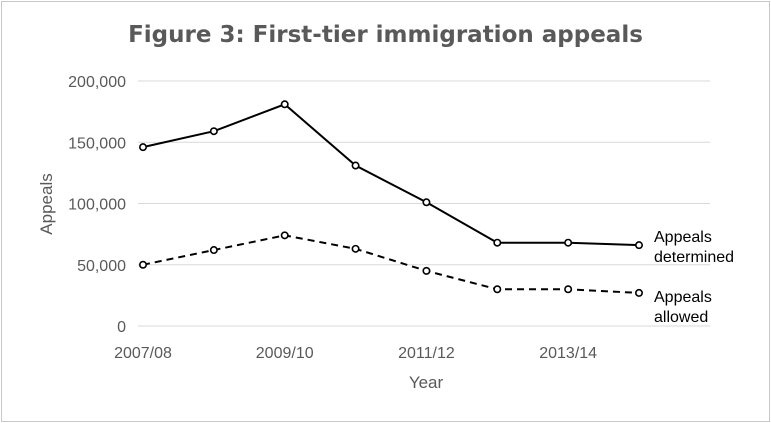  What do you see at coordinates (101, 266) in the screenshot?
I see `y-tick-label: 50,000` at bounding box center [101, 266].